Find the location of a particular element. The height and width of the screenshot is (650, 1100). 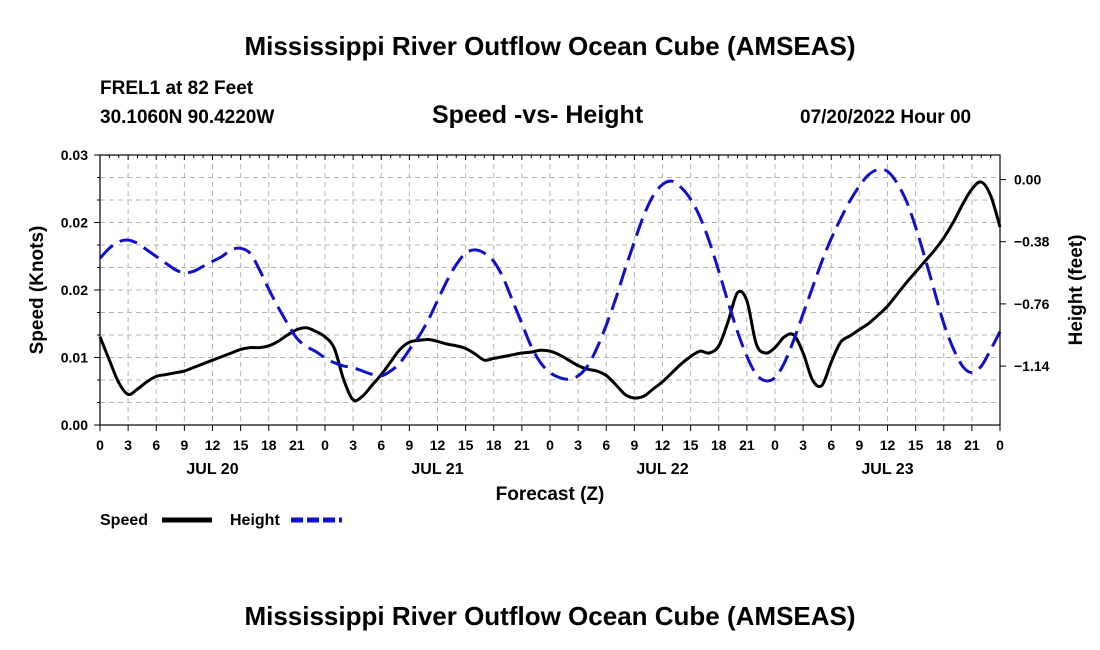

x-day-label: JUL 22 is located at coordinates (662, 469).